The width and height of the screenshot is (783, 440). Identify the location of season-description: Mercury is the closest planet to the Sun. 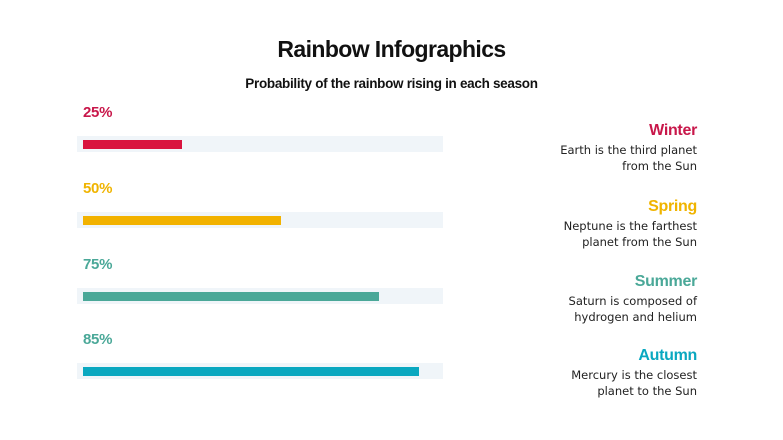
(597, 383).